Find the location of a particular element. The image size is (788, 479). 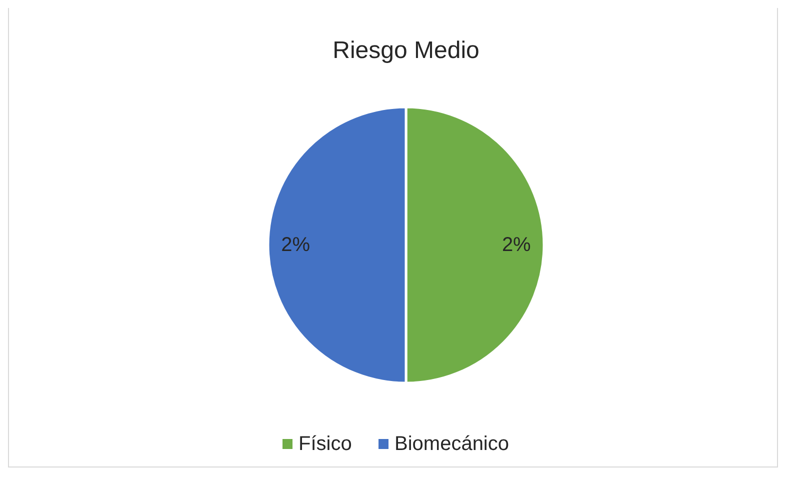

legend-label: Físico is located at coordinates (325, 444).